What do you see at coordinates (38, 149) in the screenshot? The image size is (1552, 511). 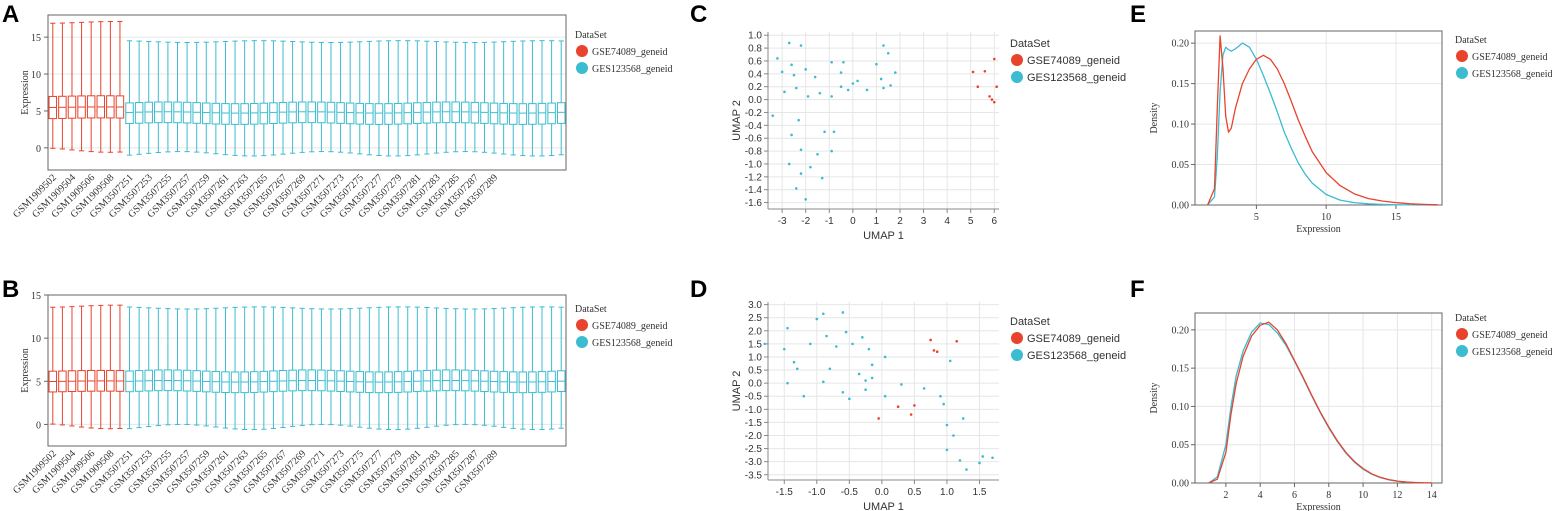 I see `y-tick-label: 0` at bounding box center [38, 149].